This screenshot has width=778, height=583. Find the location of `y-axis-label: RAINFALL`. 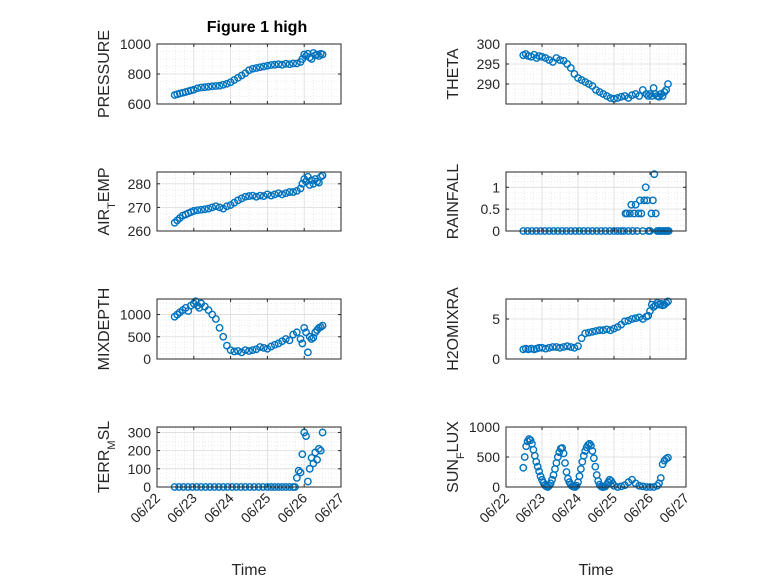

y-axis-label: RAINFALL is located at coordinates (453, 202).